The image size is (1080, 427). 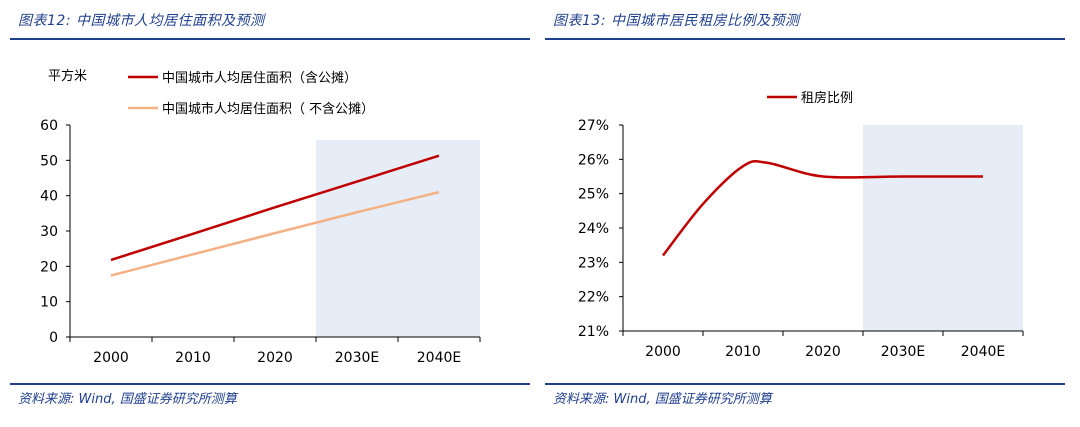 What do you see at coordinates (49, 197) in the screenshot?
I see `y-tick-label: 40` at bounding box center [49, 197].